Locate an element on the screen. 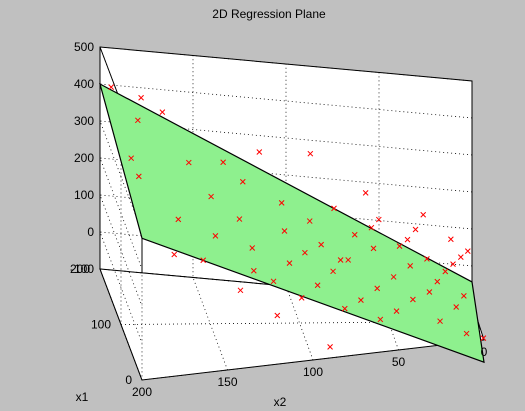 The height and width of the screenshot is (411, 525). chart-title: 2D Regression Plane is located at coordinates (269, 14).